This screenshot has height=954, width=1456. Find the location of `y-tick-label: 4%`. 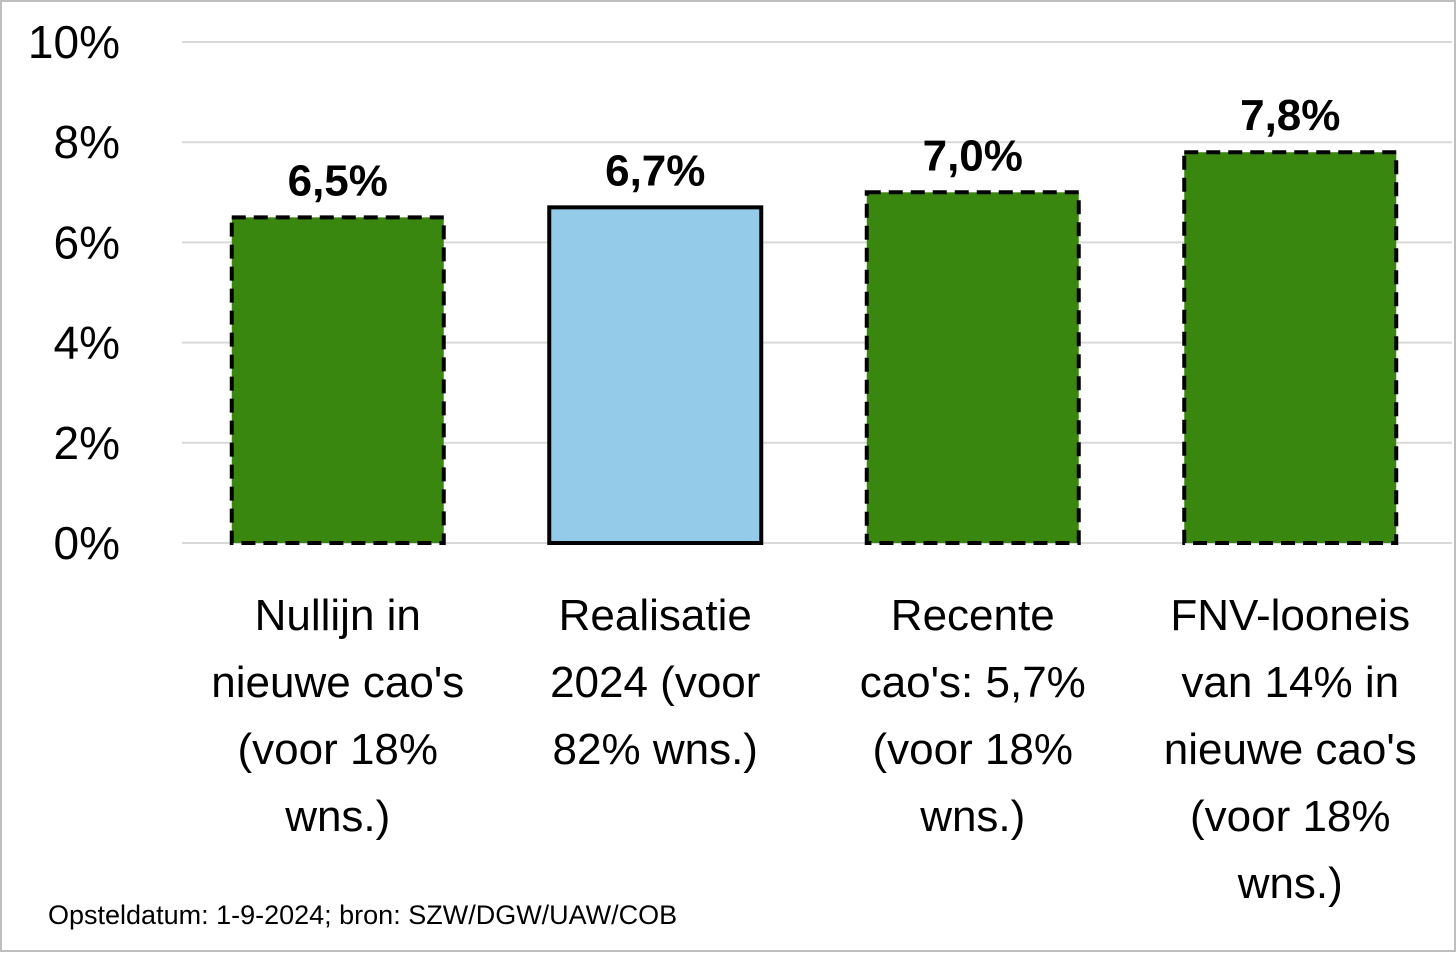

y-tick-label: 4% is located at coordinates (87, 343).